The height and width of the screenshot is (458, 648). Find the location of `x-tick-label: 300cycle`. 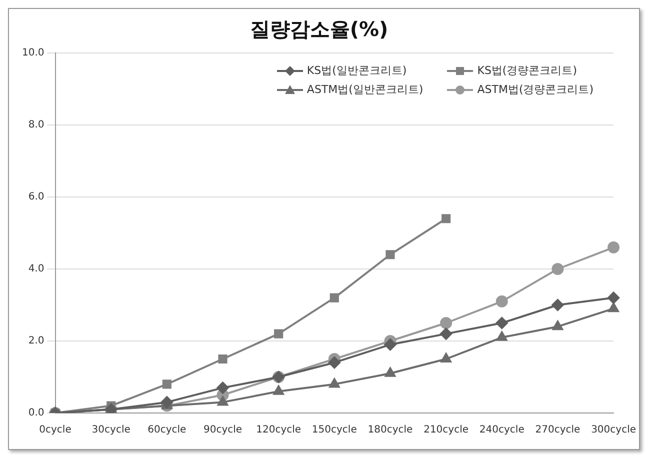

x-tick-label: 300cycle is located at coordinates (613, 430).